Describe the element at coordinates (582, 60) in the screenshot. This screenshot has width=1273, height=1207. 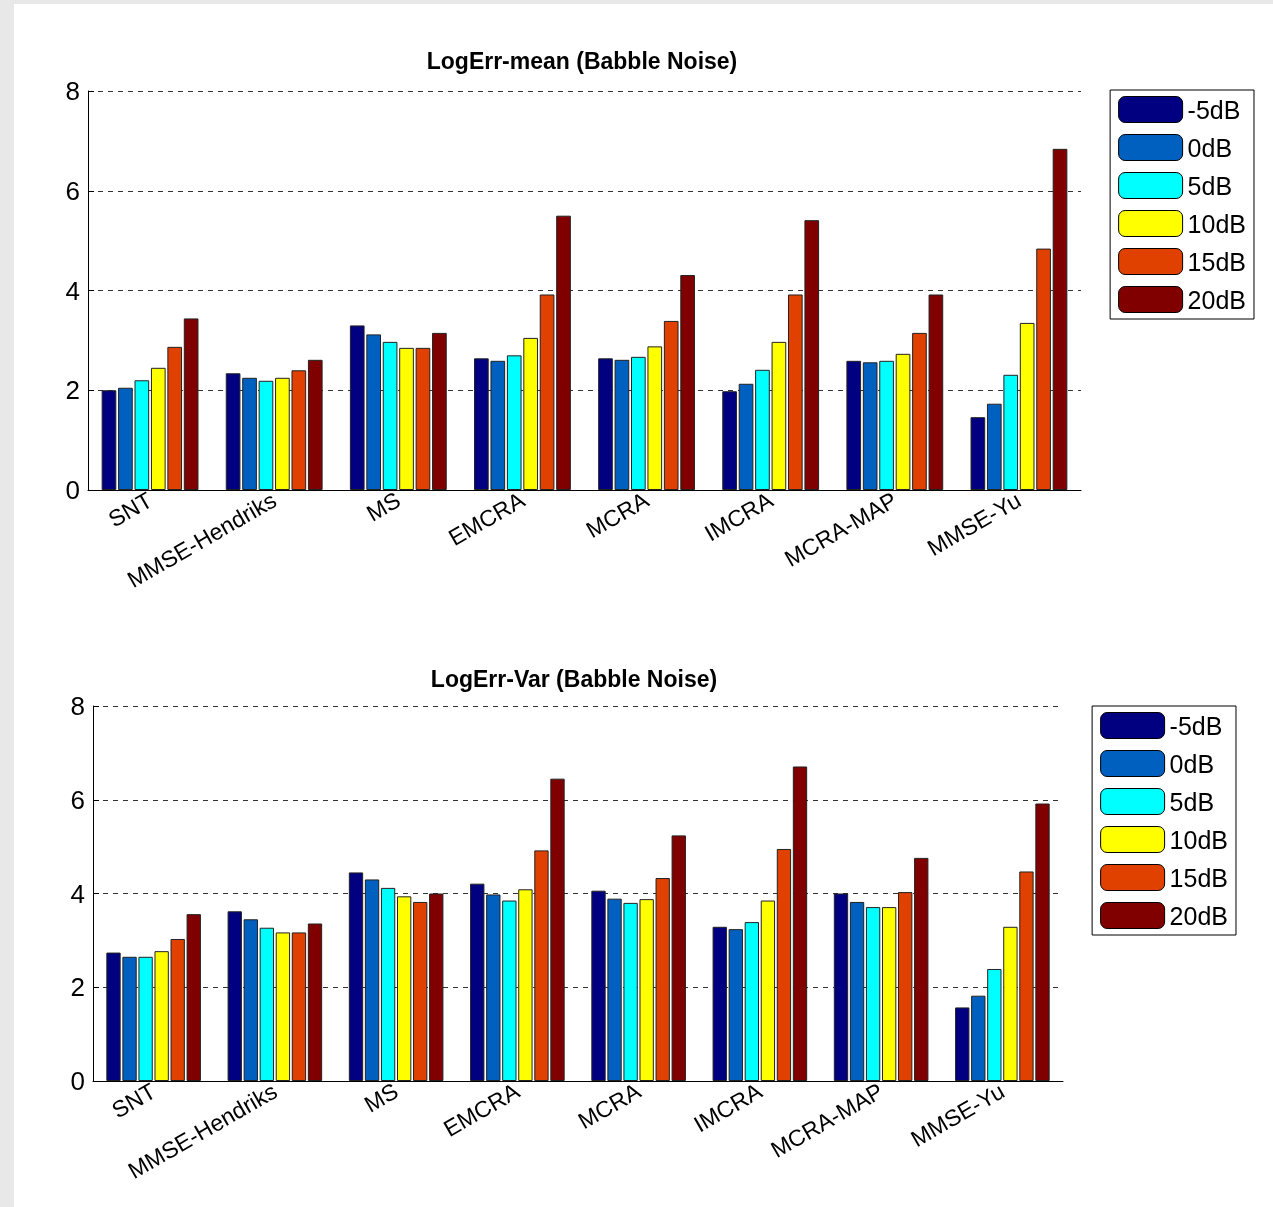
I see `chart-title: LogErr-mean (Babble Noise)` at that location.